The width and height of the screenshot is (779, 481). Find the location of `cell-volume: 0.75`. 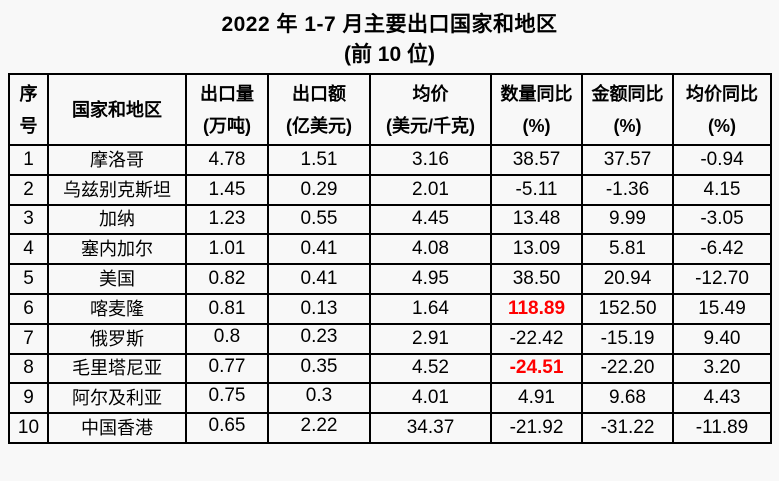

cell-volume: 0.75 is located at coordinates (227, 398).